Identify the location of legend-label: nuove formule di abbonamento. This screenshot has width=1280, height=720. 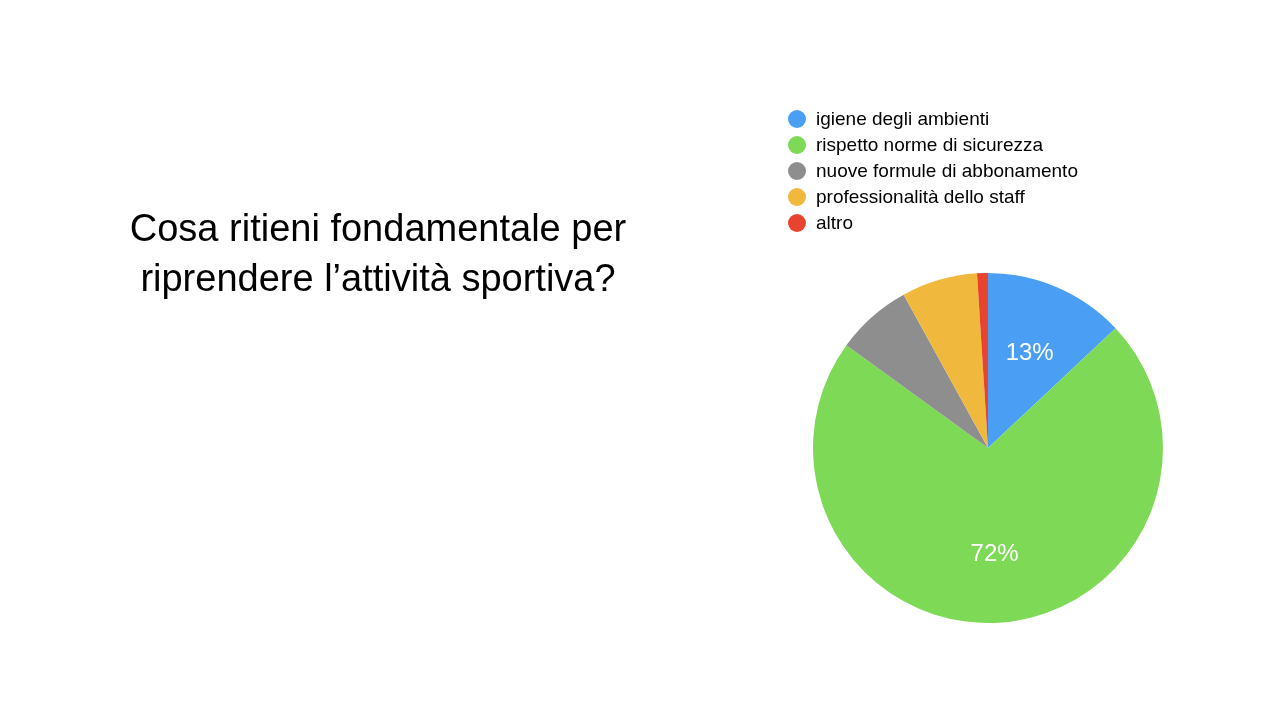
(947, 171).